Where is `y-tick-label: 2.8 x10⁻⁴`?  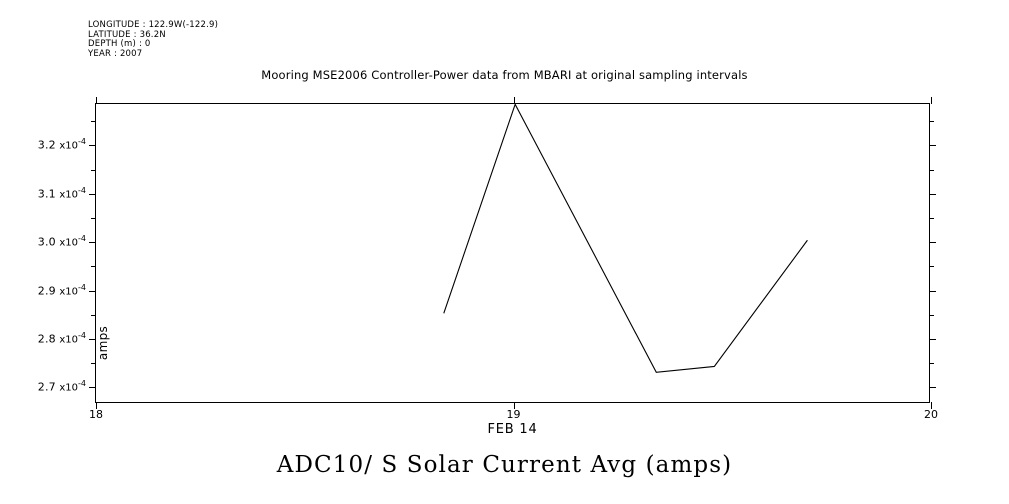 y-tick-label: 2.8 x10⁻⁴ is located at coordinates (61, 338).